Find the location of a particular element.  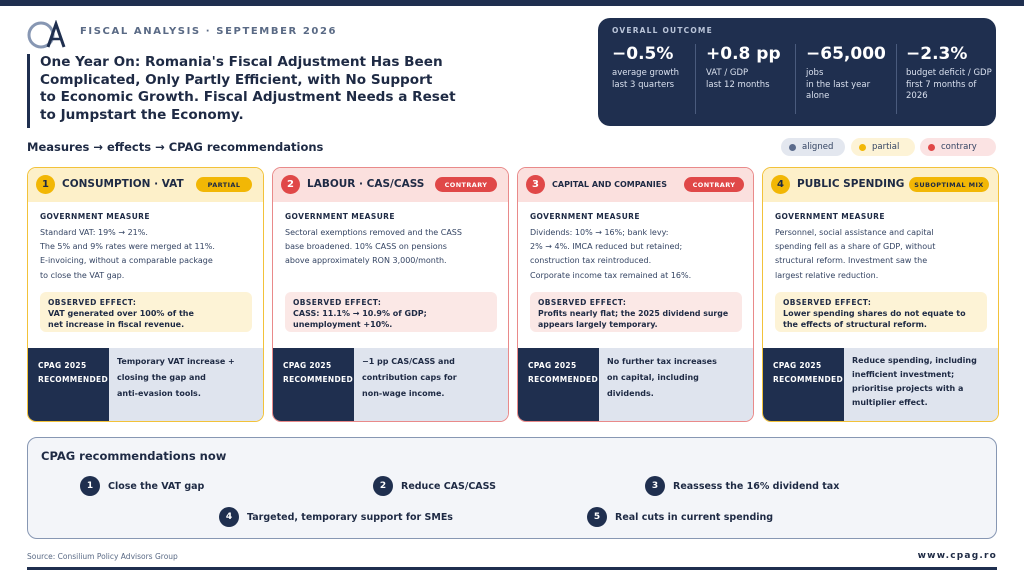

rec-line: contribution caps for is located at coordinates (409, 377).